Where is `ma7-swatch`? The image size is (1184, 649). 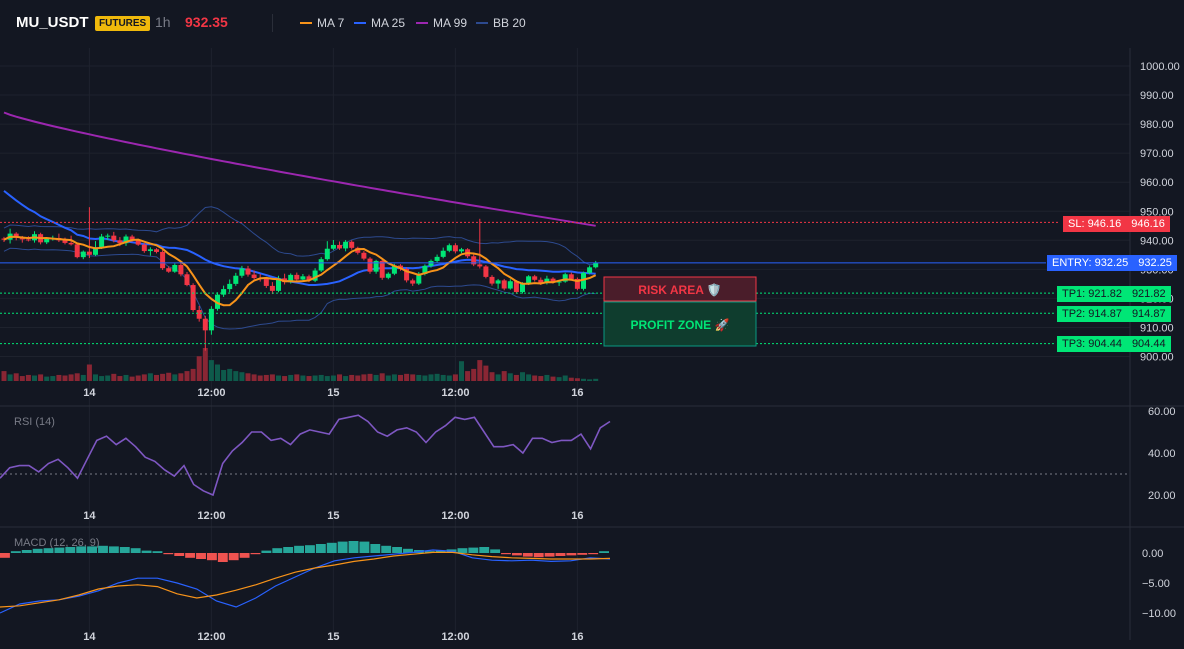
ma7-swatch is located at coordinates (306, 22).